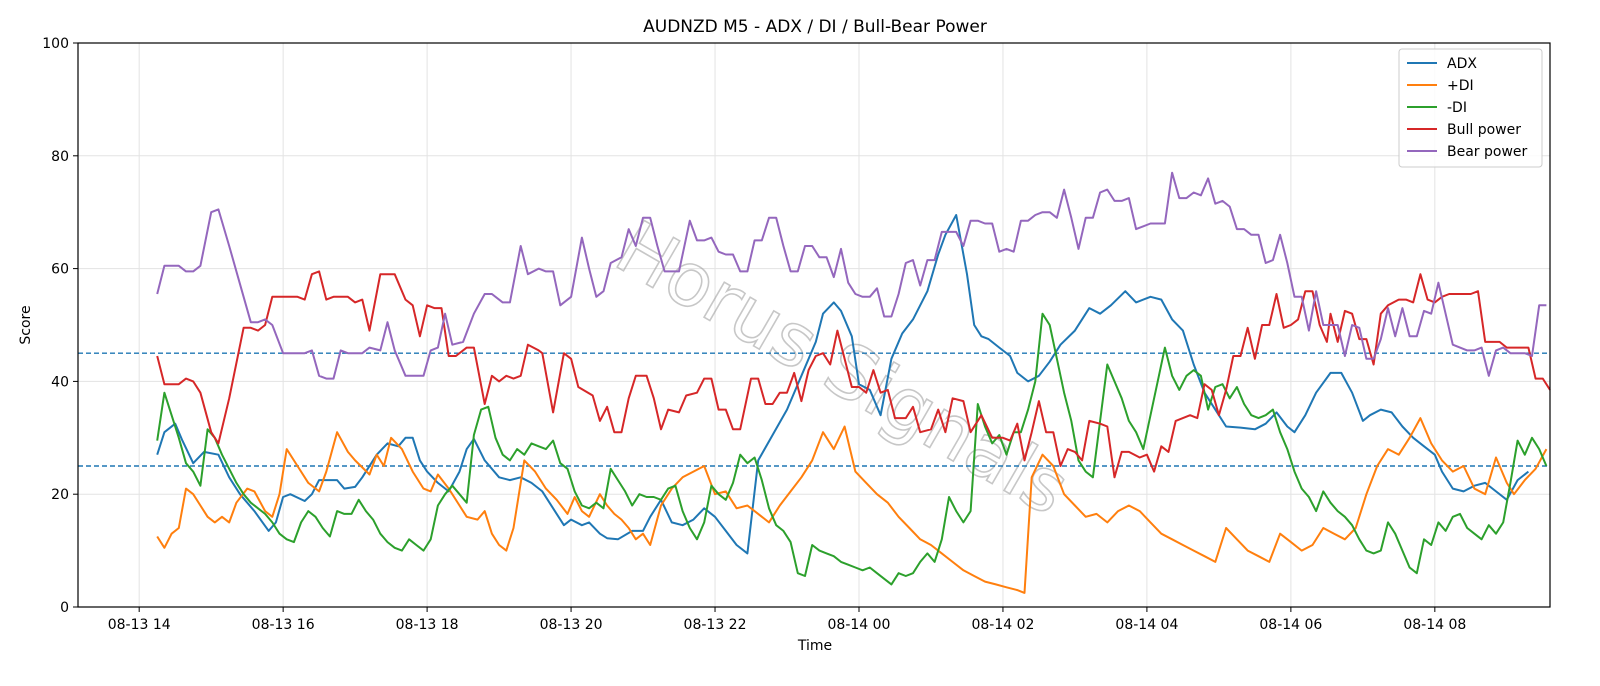  Describe the element at coordinates (26, 324) in the screenshot. I see `y-axis-label: Score` at that location.